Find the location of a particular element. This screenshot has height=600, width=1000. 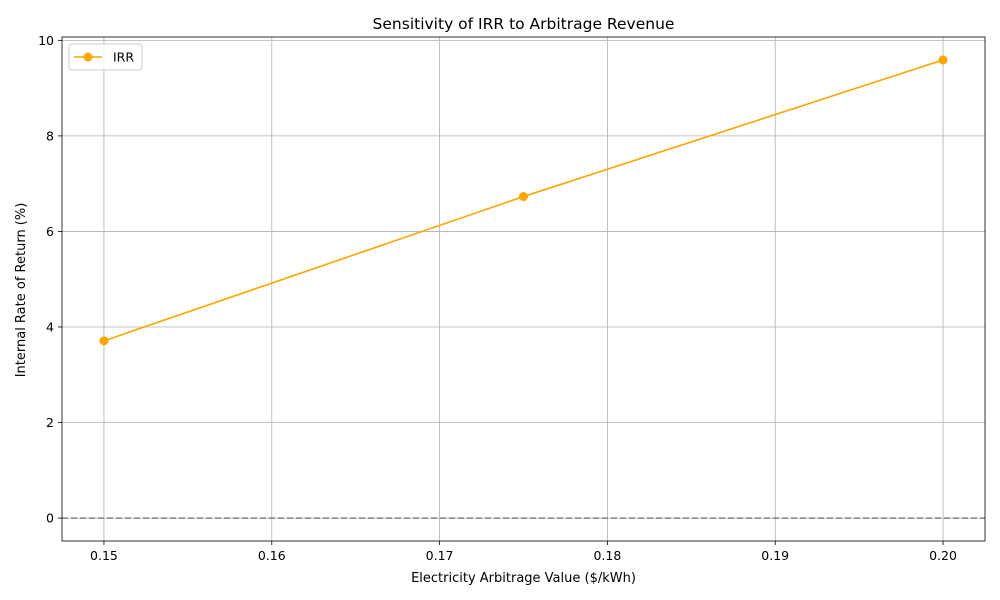

y-tick-label: 10 is located at coordinates (46, 40).